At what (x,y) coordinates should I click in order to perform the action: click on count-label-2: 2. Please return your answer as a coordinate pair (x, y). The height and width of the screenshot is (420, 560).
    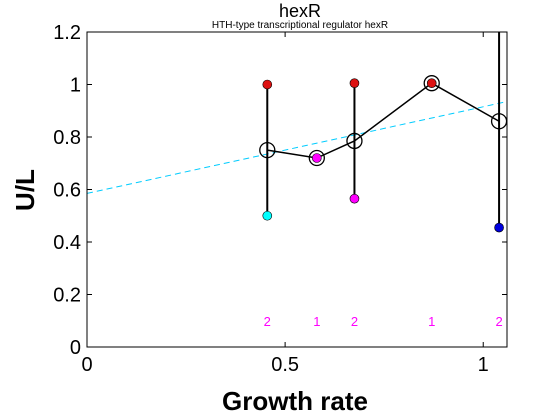
    Looking at the image, I should click on (354, 321).